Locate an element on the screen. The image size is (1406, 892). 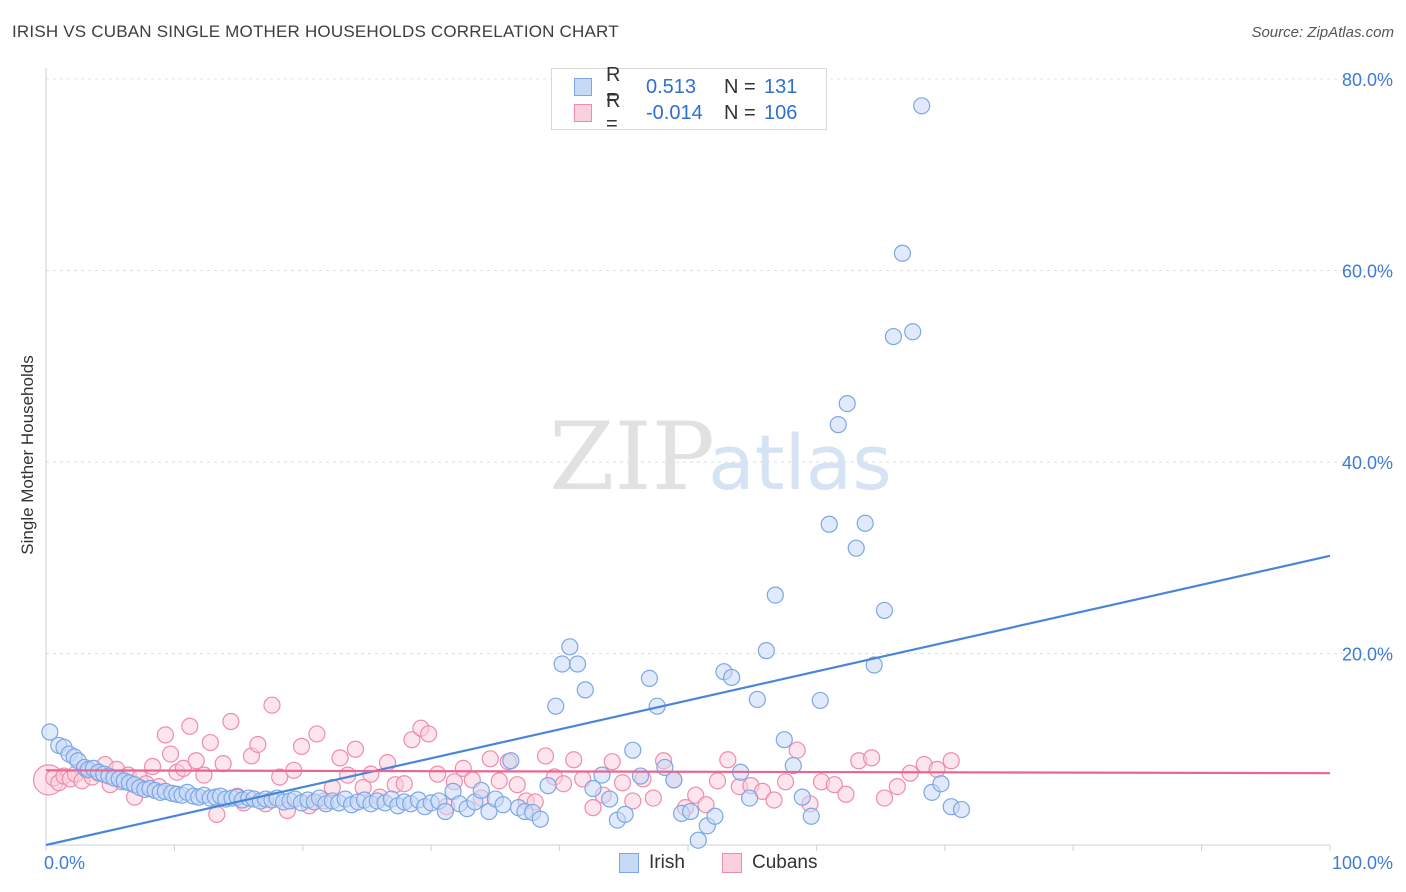
series-legend-irish: Irish is located at coordinates (652, 863).